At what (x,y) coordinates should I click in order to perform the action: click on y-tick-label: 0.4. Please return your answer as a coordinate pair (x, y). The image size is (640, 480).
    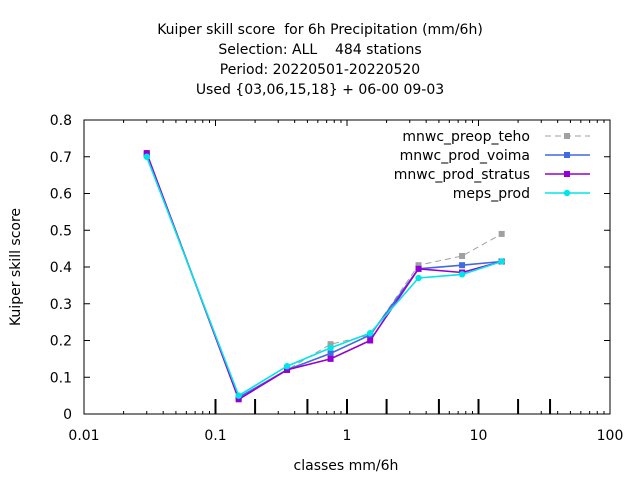
    Looking at the image, I should click on (61, 268).